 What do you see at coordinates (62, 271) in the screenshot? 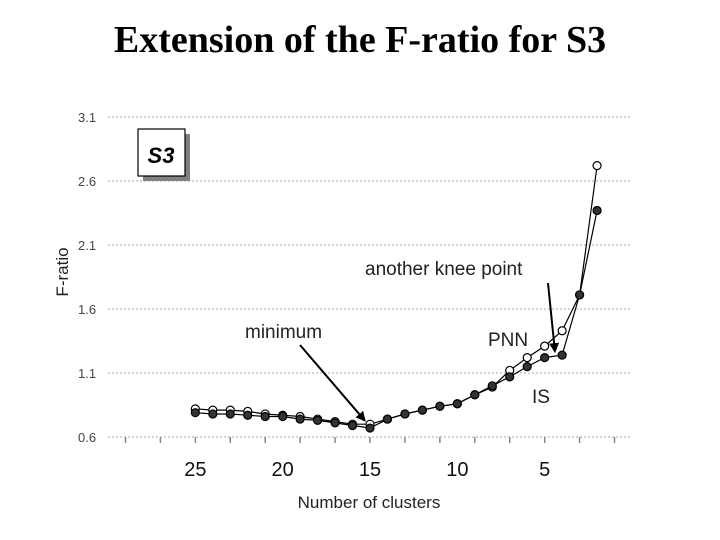
I see `y-axis-label: F-ratio` at bounding box center [62, 271].